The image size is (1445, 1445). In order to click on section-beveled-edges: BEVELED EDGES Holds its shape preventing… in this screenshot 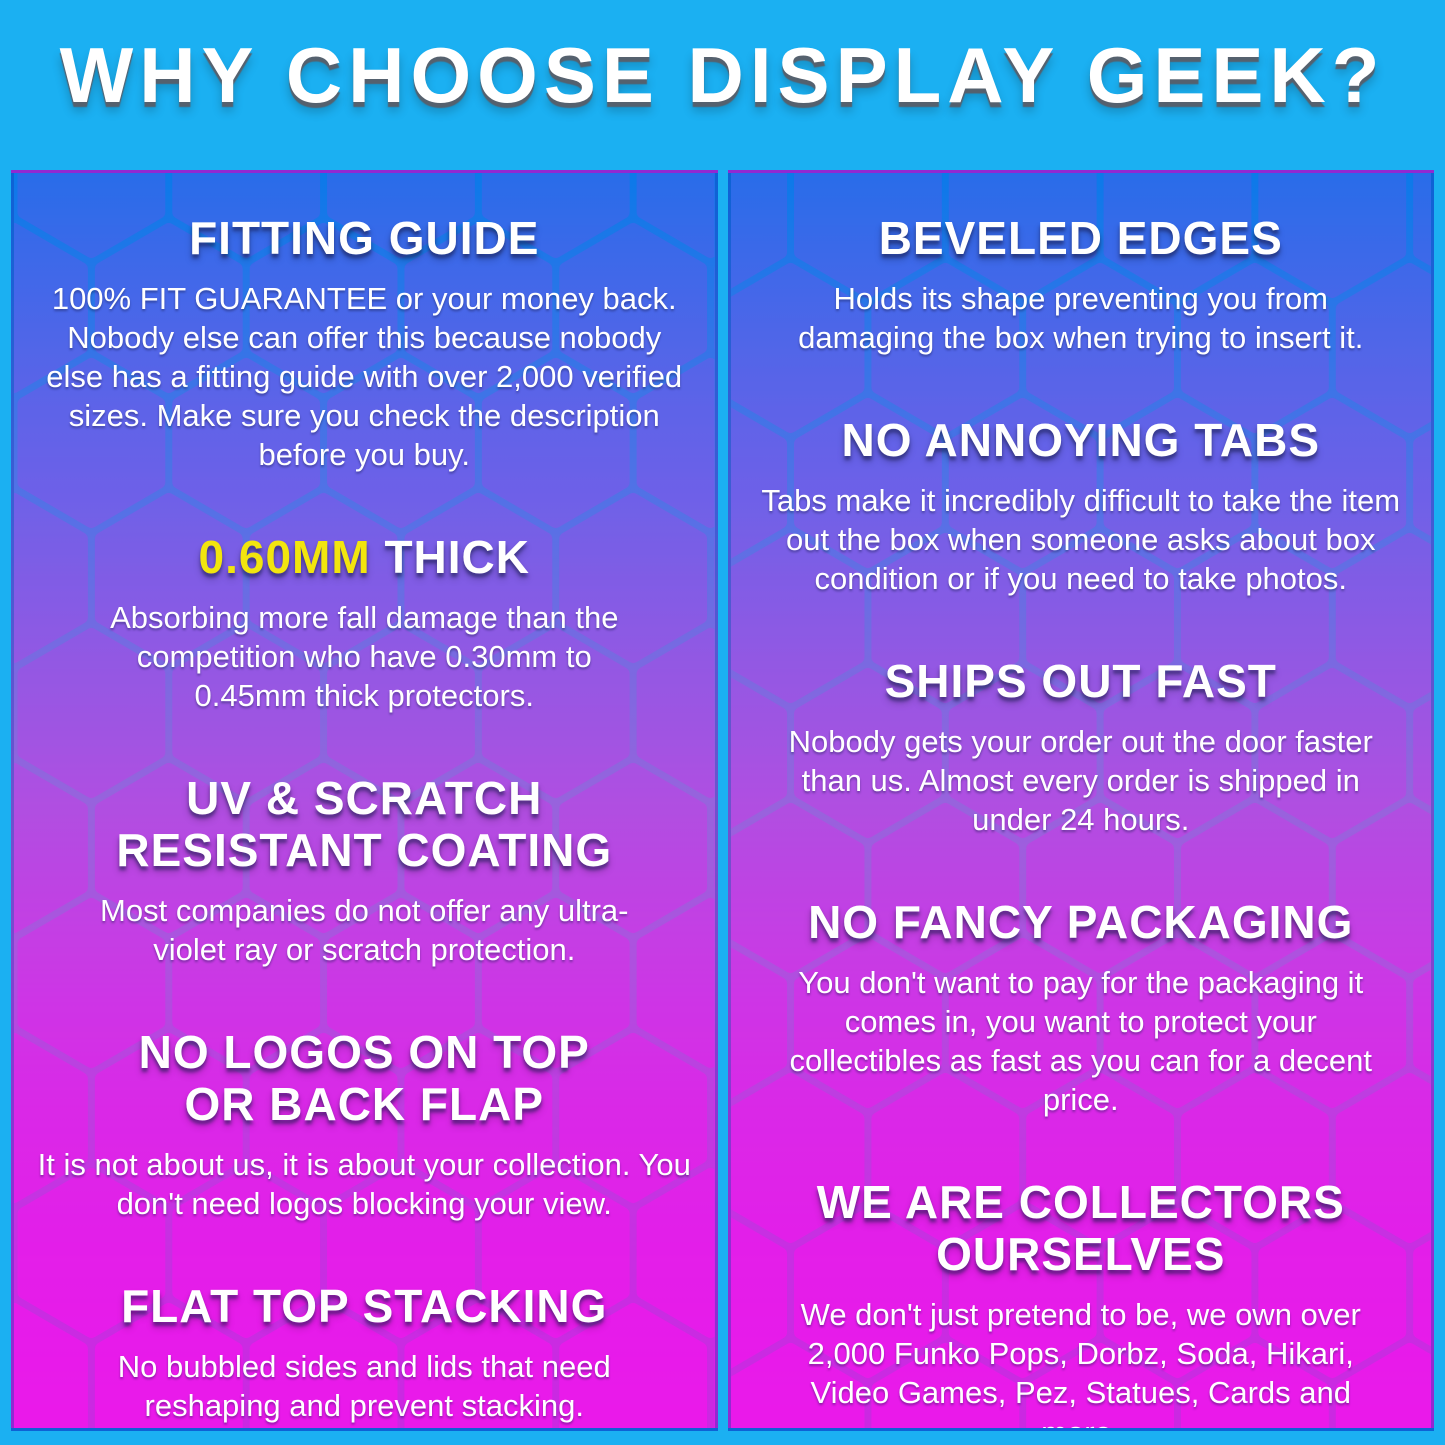, I will do `click(1081, 284)`.